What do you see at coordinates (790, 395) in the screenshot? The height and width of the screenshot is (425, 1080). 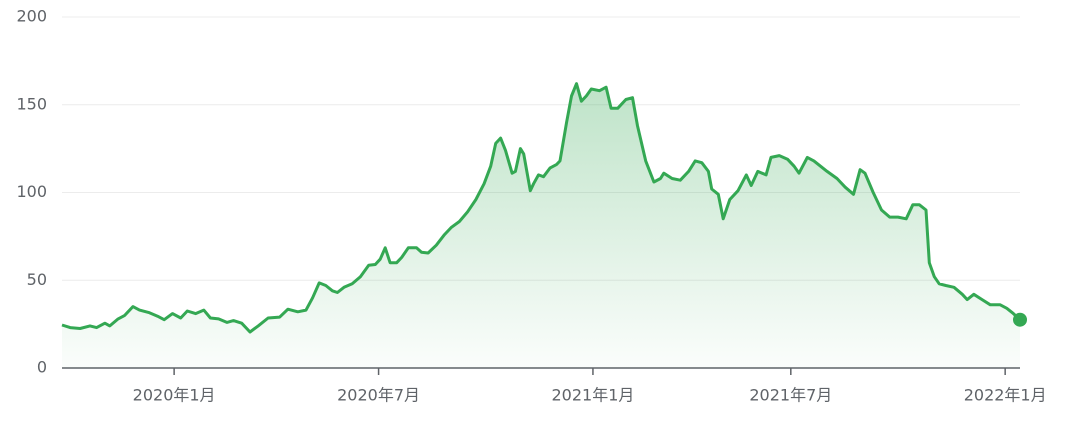 I see `x-tick-label: 2021年7月` at bounding box center [790, 395].